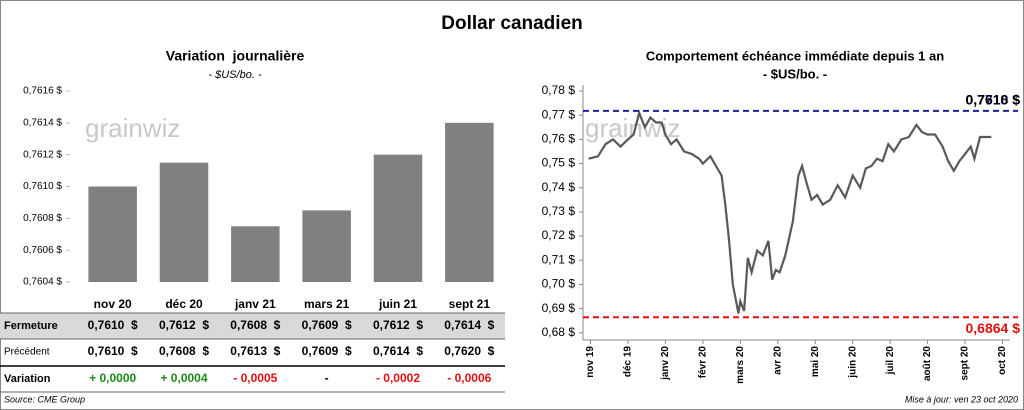 The height and width of the screenshot is (410, 1024). What do you see at coordinates (559, 211) in the screenshot?
I see `y-tick-label: 0,73 $` at bounding box center [559, 211].